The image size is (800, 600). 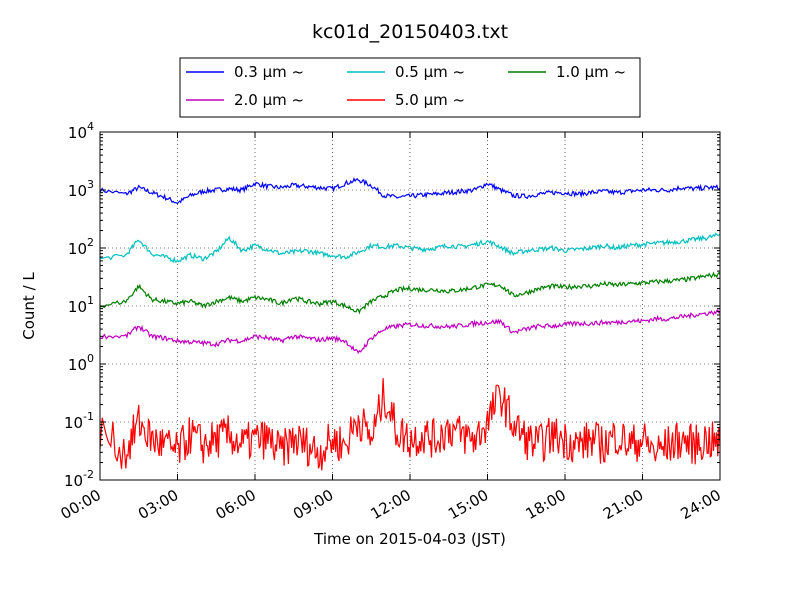 I want to click on chart-title: kc01d_20150403.txt, so click(x=410, y=32).